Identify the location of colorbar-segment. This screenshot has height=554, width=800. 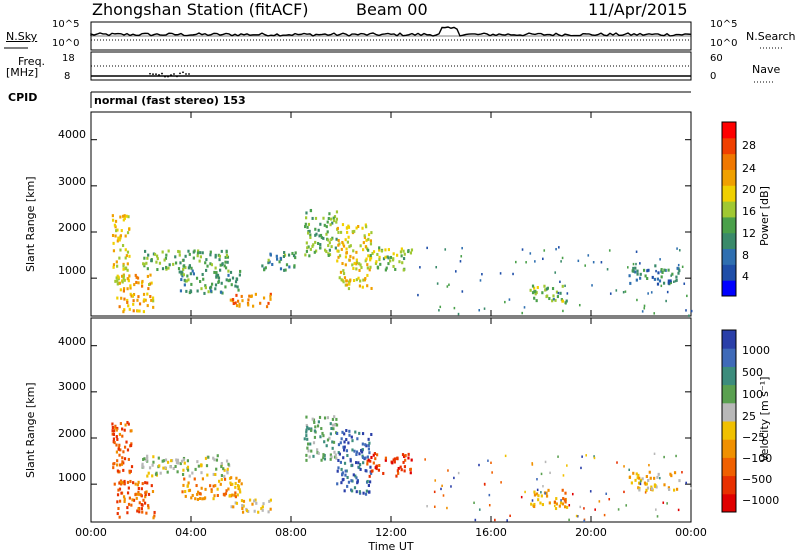
(729, 146).